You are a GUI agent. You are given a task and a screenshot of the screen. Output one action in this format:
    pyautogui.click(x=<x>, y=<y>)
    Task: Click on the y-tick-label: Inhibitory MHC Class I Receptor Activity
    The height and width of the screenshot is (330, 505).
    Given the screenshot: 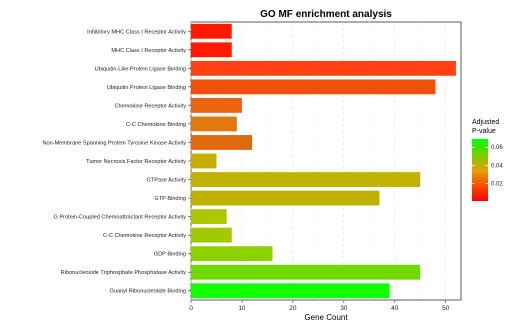 What is the action you would take?
    pyautogui.click(x=136, y=32)
    